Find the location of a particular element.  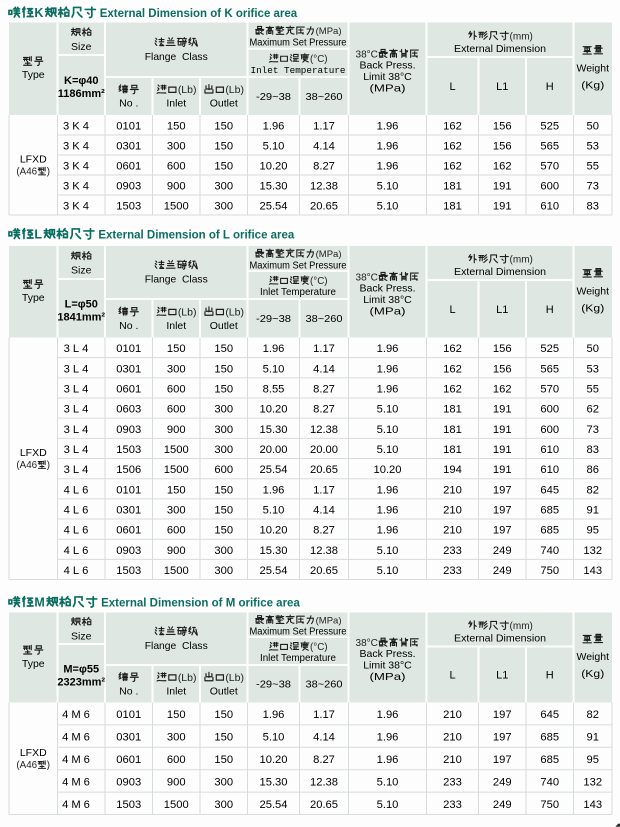

svg-text: L=φ50 is located at coordinates (81, 304).